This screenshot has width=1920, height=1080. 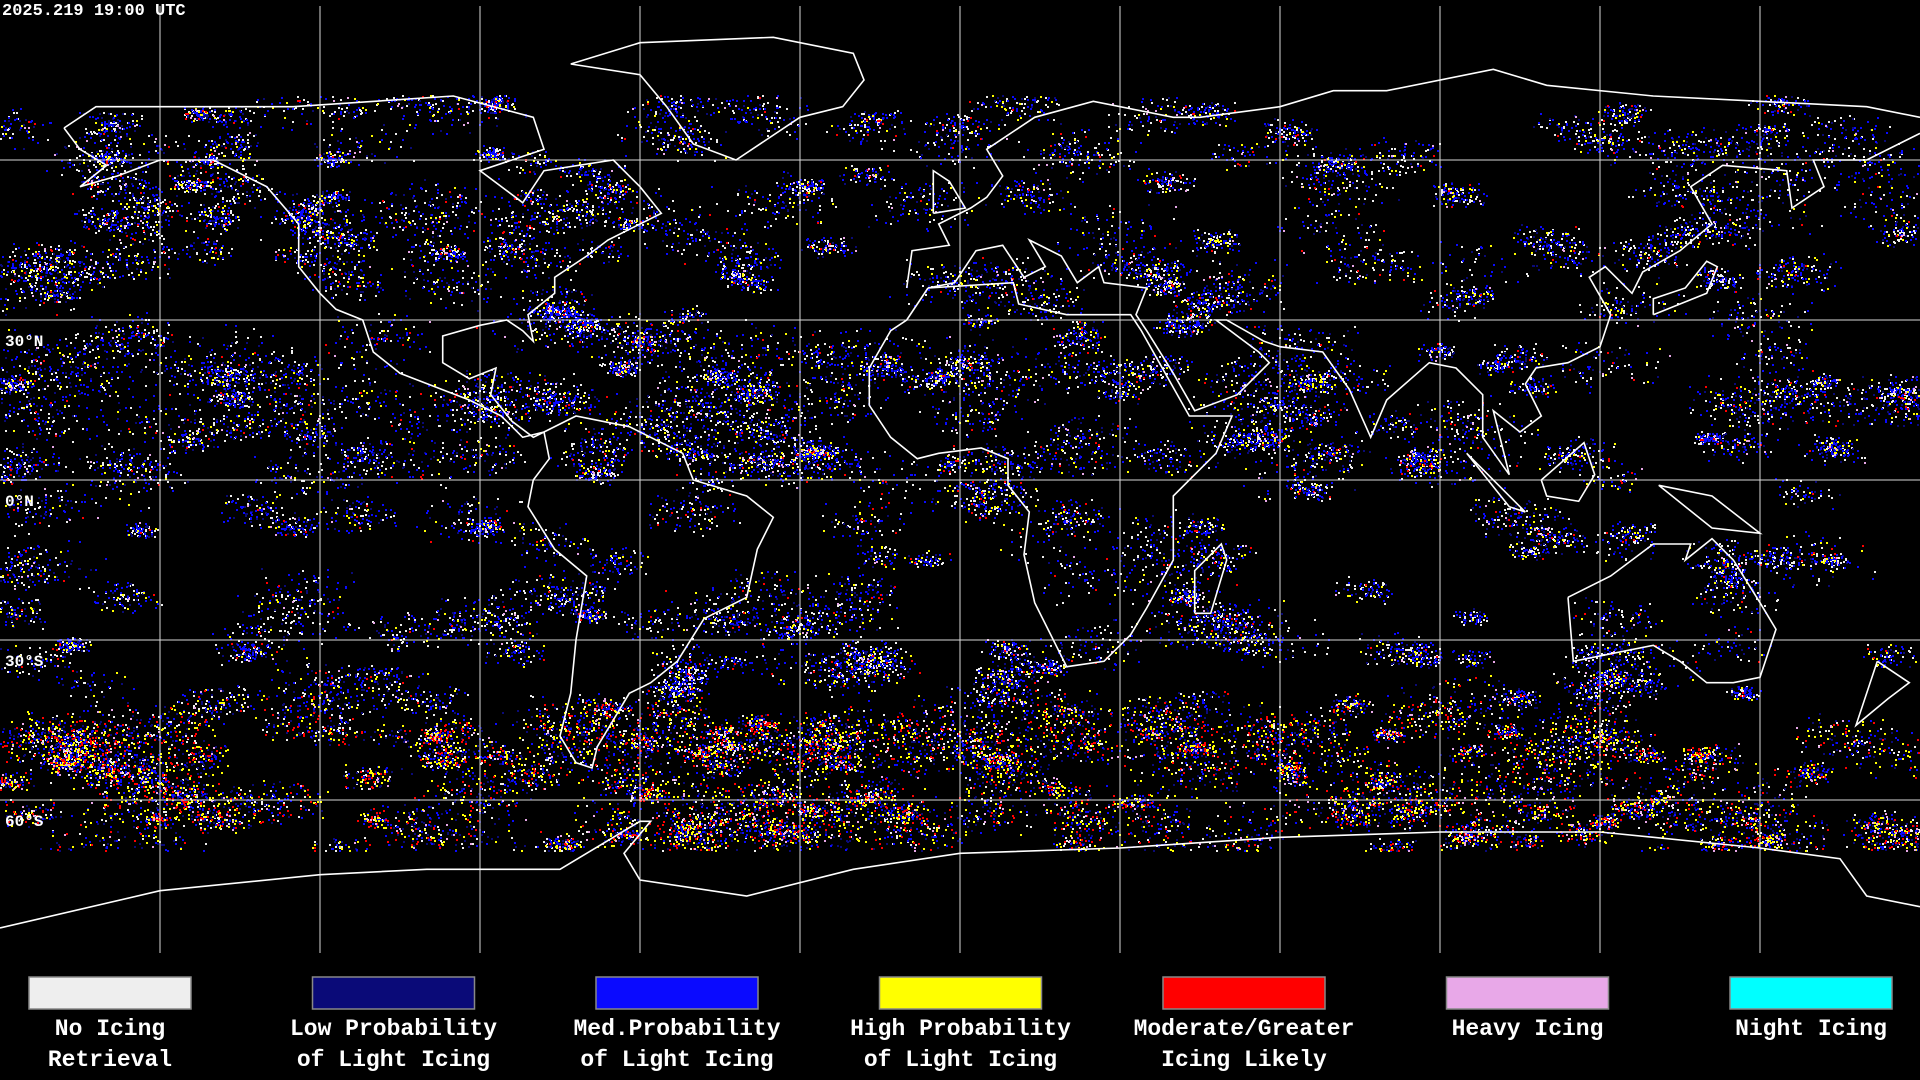 What do you see at coordinates (19, 502) in the screenshot?
I see `latitude-label: 0°N` at bounding box center [19, 502].